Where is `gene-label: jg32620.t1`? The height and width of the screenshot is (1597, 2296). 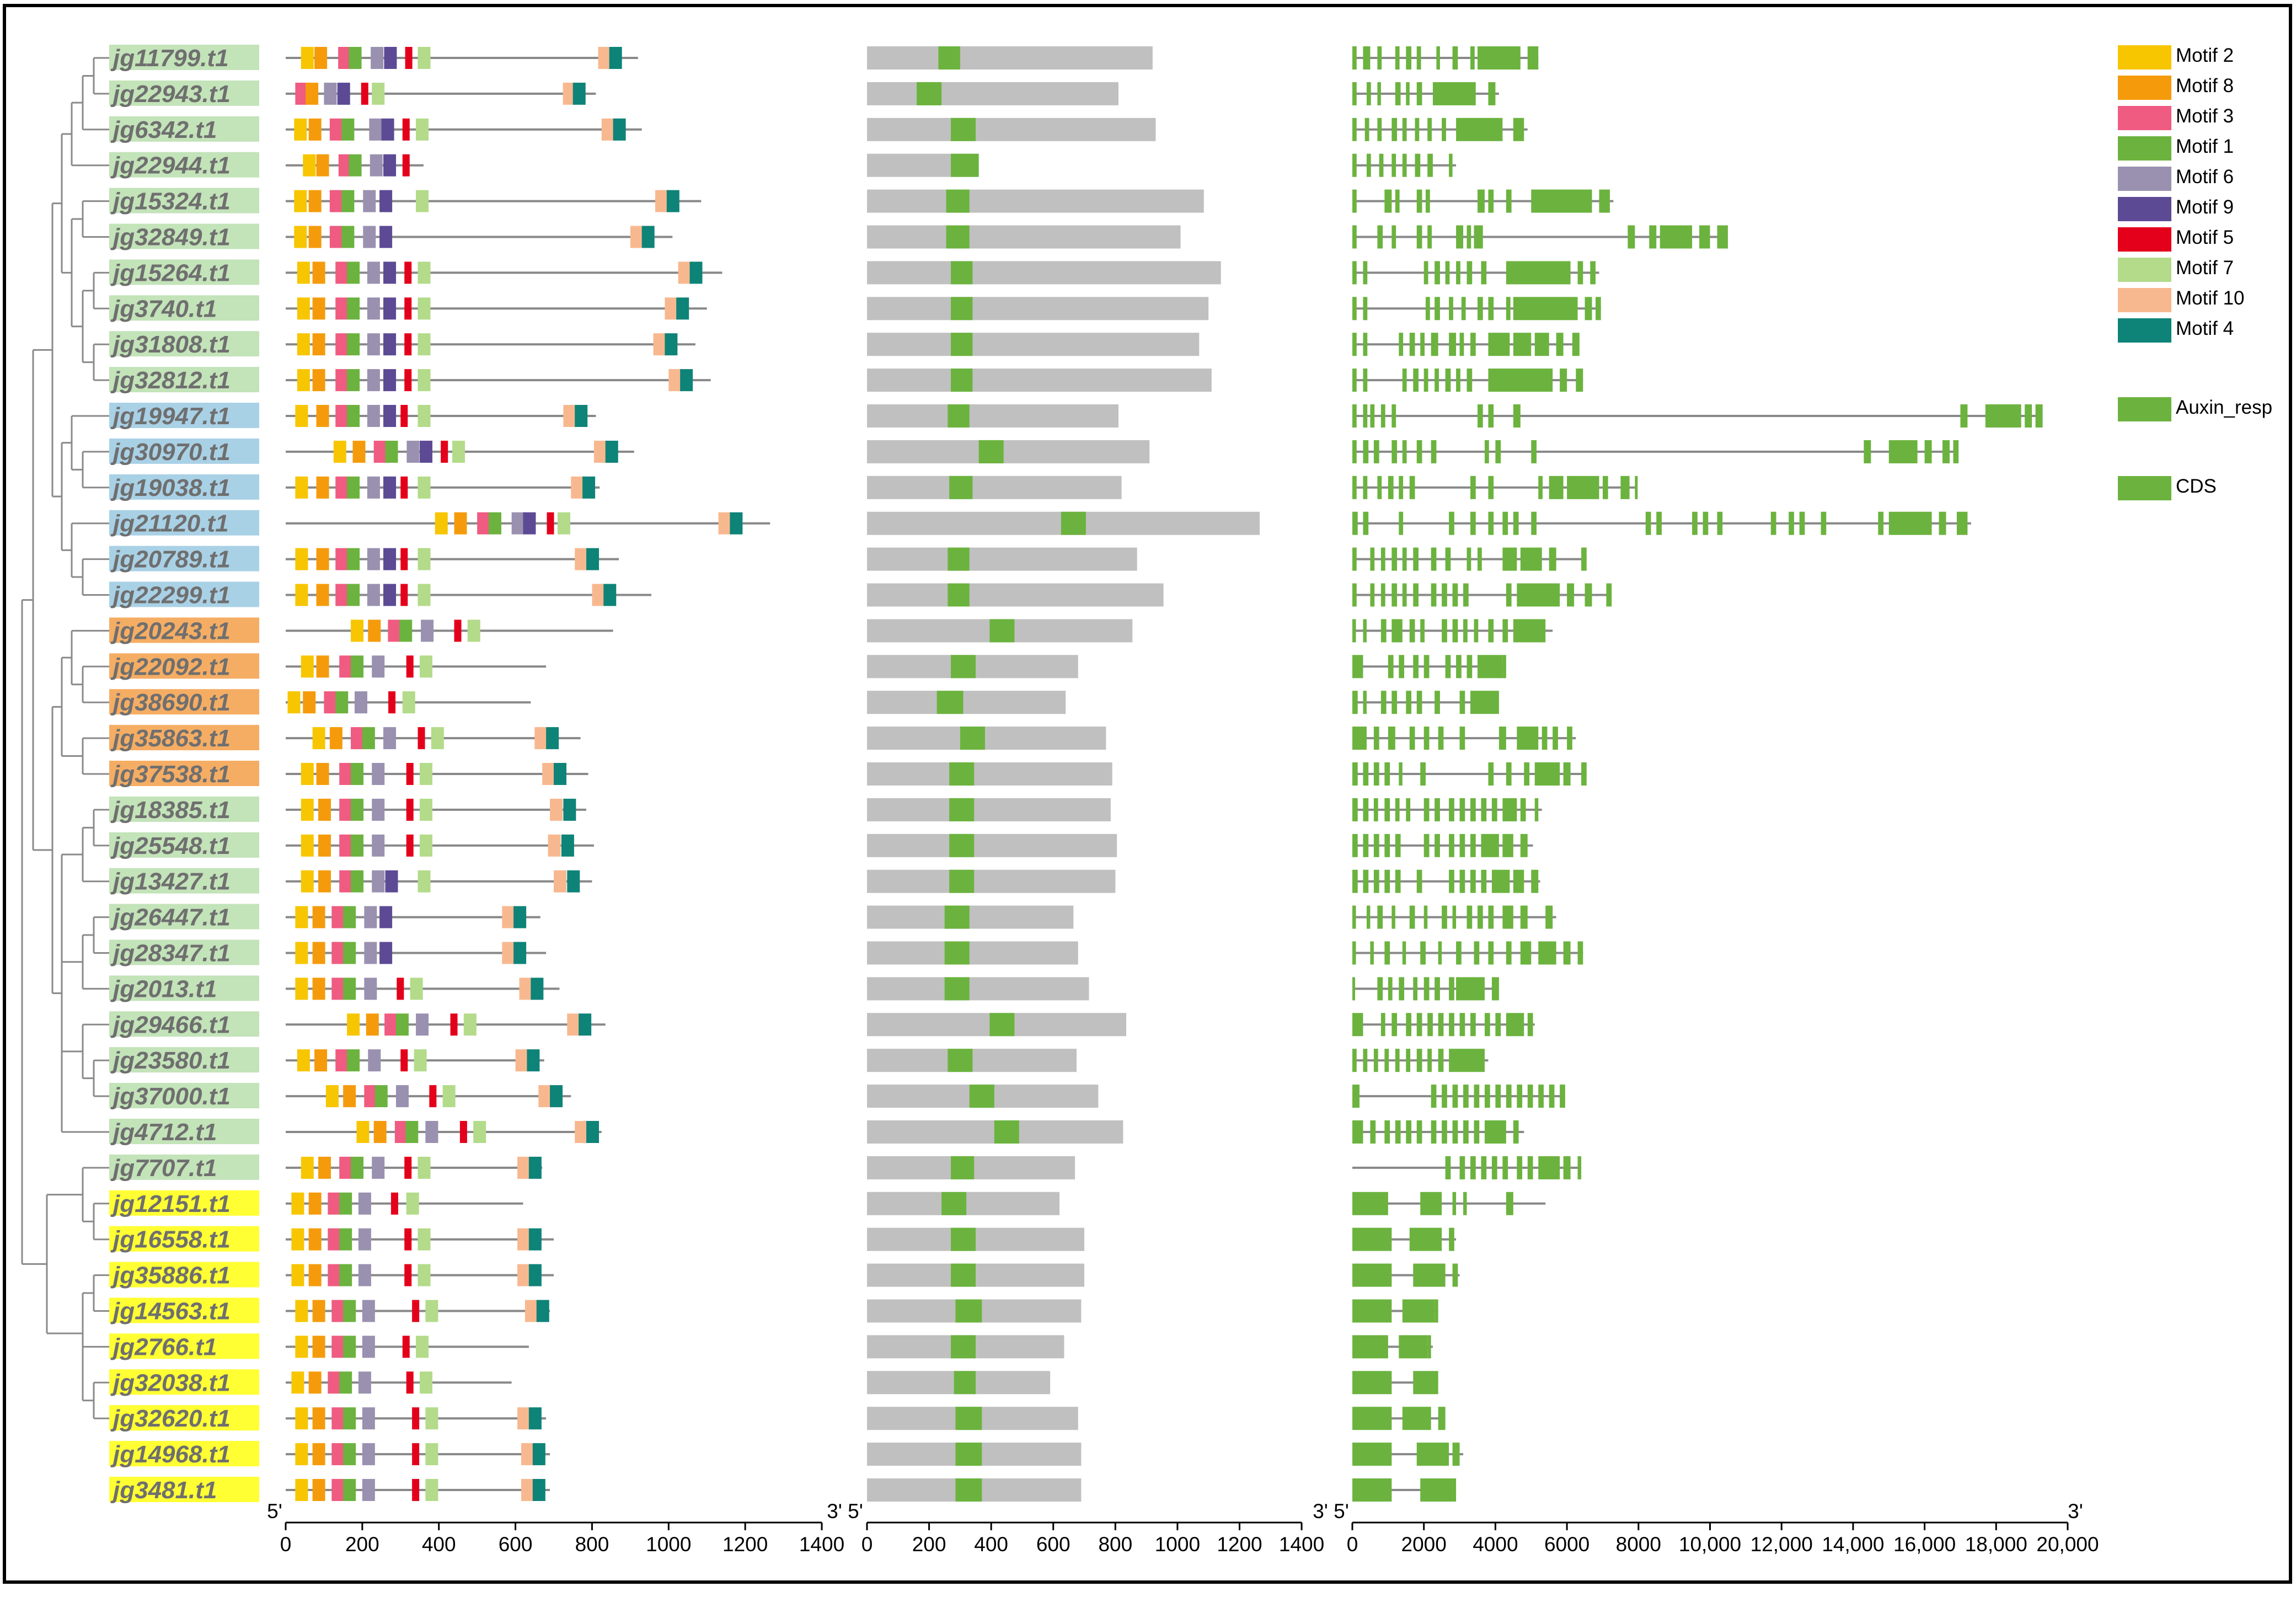 gene-label: jg32620.t1 is located at coordinates (170, 1418).